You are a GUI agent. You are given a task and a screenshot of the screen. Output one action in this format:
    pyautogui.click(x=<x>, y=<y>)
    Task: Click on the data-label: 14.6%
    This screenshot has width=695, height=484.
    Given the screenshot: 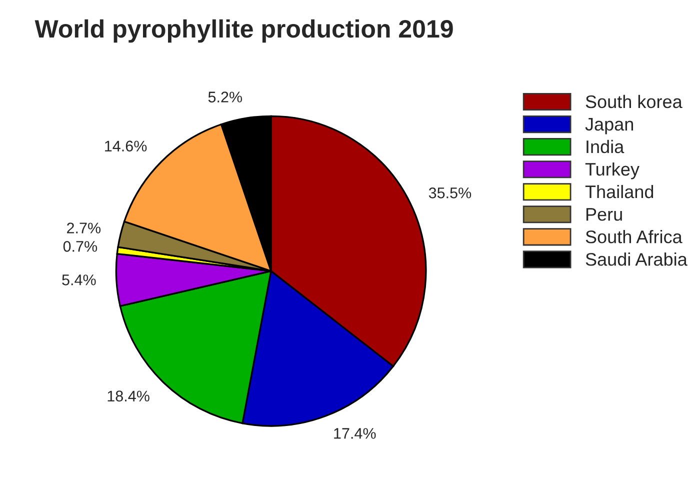 What is the action you would take?
    pyautogui.click(x=126, y=146)
    